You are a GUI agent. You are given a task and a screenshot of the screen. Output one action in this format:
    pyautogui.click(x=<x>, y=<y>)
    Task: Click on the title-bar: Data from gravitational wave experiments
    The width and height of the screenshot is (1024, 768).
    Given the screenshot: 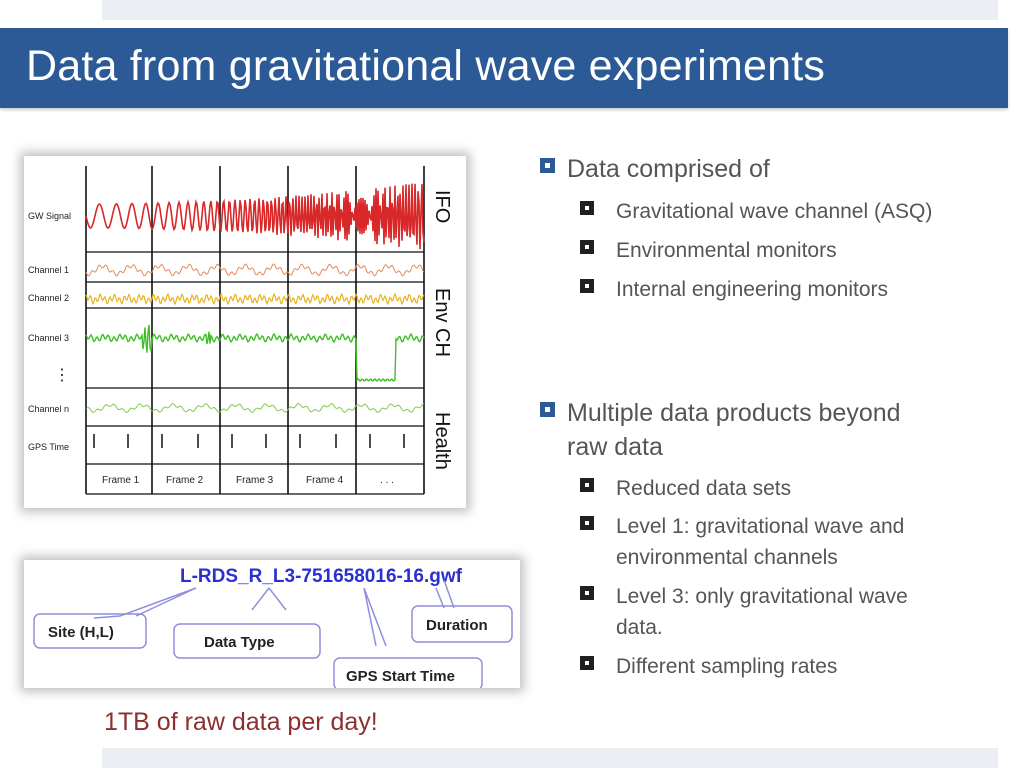 What is the action you would take?
    pyautogui.click(x=504, y=68)
    